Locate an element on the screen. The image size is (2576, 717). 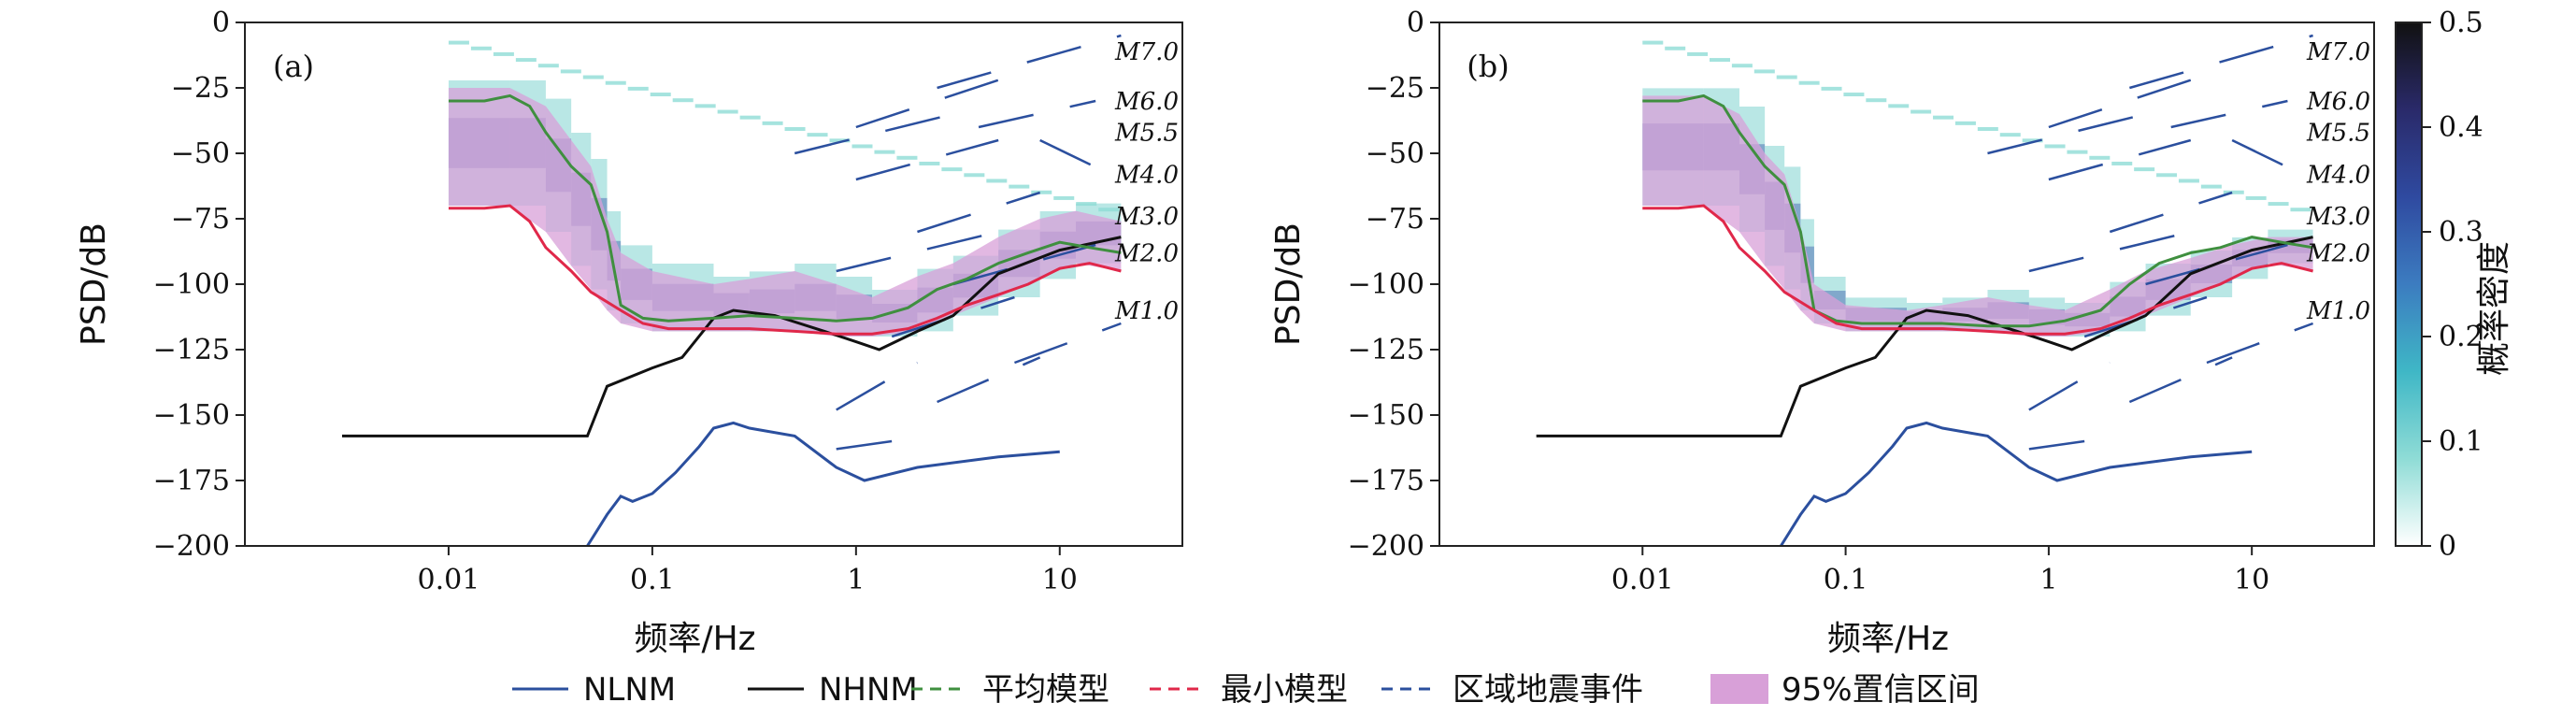
x-tick-label: 10 is located at coordinates (1060, 580).